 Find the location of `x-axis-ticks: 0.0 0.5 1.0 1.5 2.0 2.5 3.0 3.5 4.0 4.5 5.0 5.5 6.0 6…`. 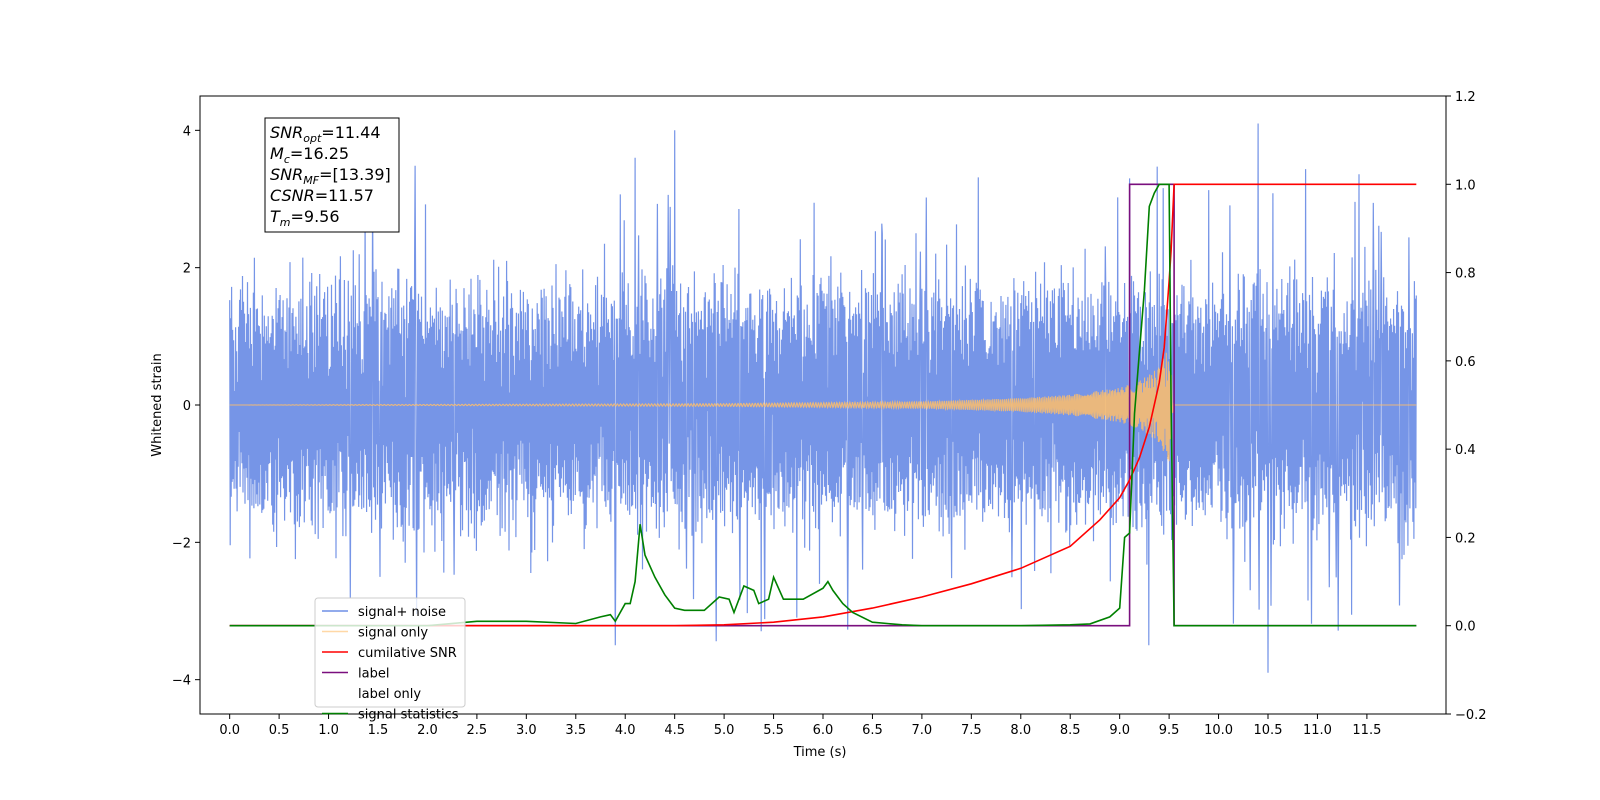

x-axis-ticks: 0.0 0.5 1.0 1.5 2.0 2.5 3.0 3.5 4.0 4.5 5.0 5.5 6.0 6… is located at coordinates (800, 726).